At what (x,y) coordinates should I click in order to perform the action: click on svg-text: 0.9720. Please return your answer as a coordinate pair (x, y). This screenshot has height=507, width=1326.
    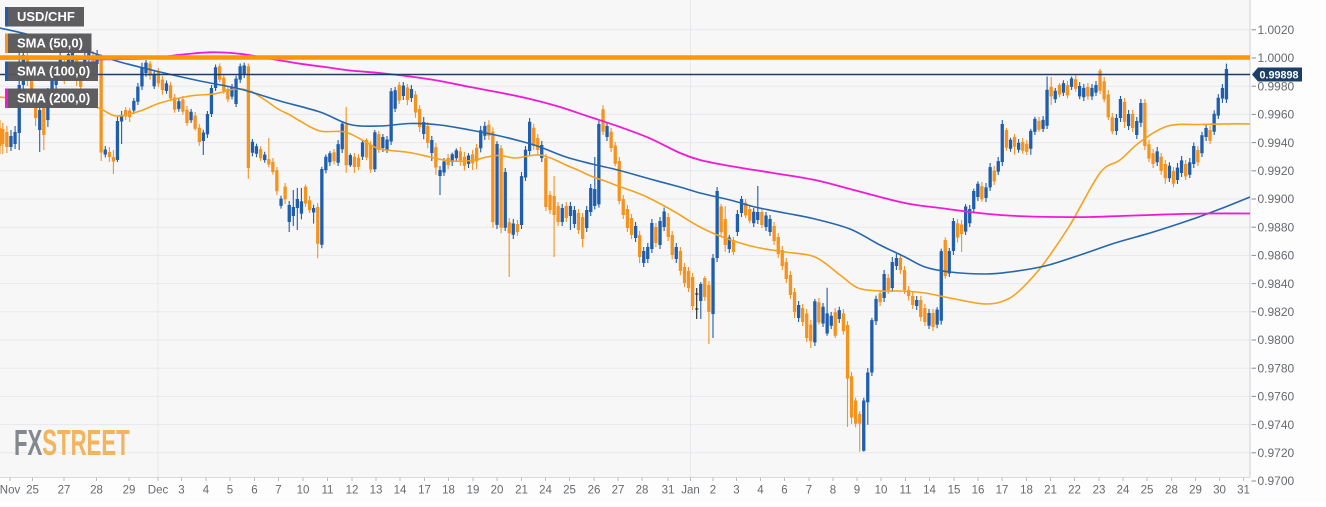
    Looking at the image, I should click on (1276, 453).